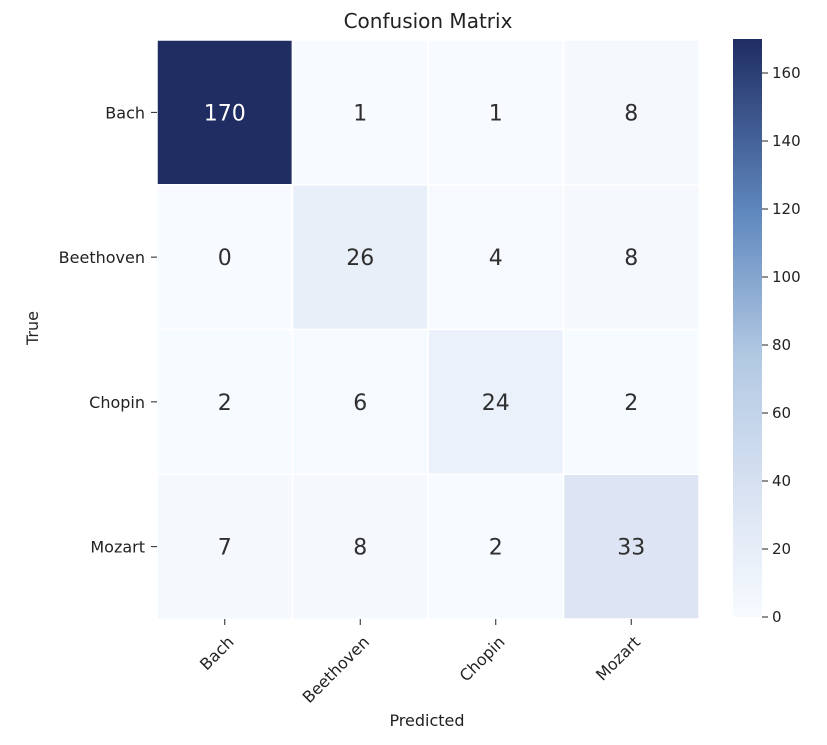  I want to click on heatmap-cell-label-0-1: 1, so click(360, 113).